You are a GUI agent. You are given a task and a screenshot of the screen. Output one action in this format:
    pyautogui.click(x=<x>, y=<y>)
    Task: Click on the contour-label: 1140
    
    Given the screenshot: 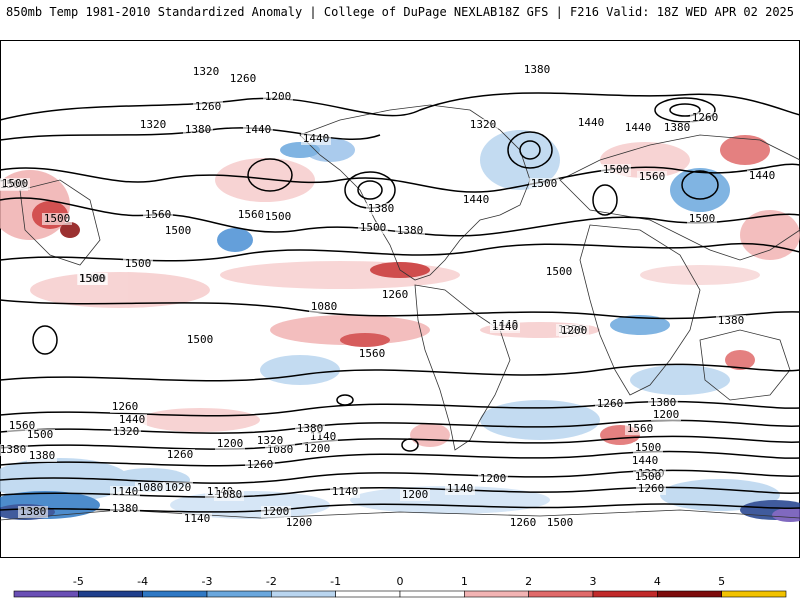 What is the action you would take?
    pyautogui.click(x=197, y=518)
    